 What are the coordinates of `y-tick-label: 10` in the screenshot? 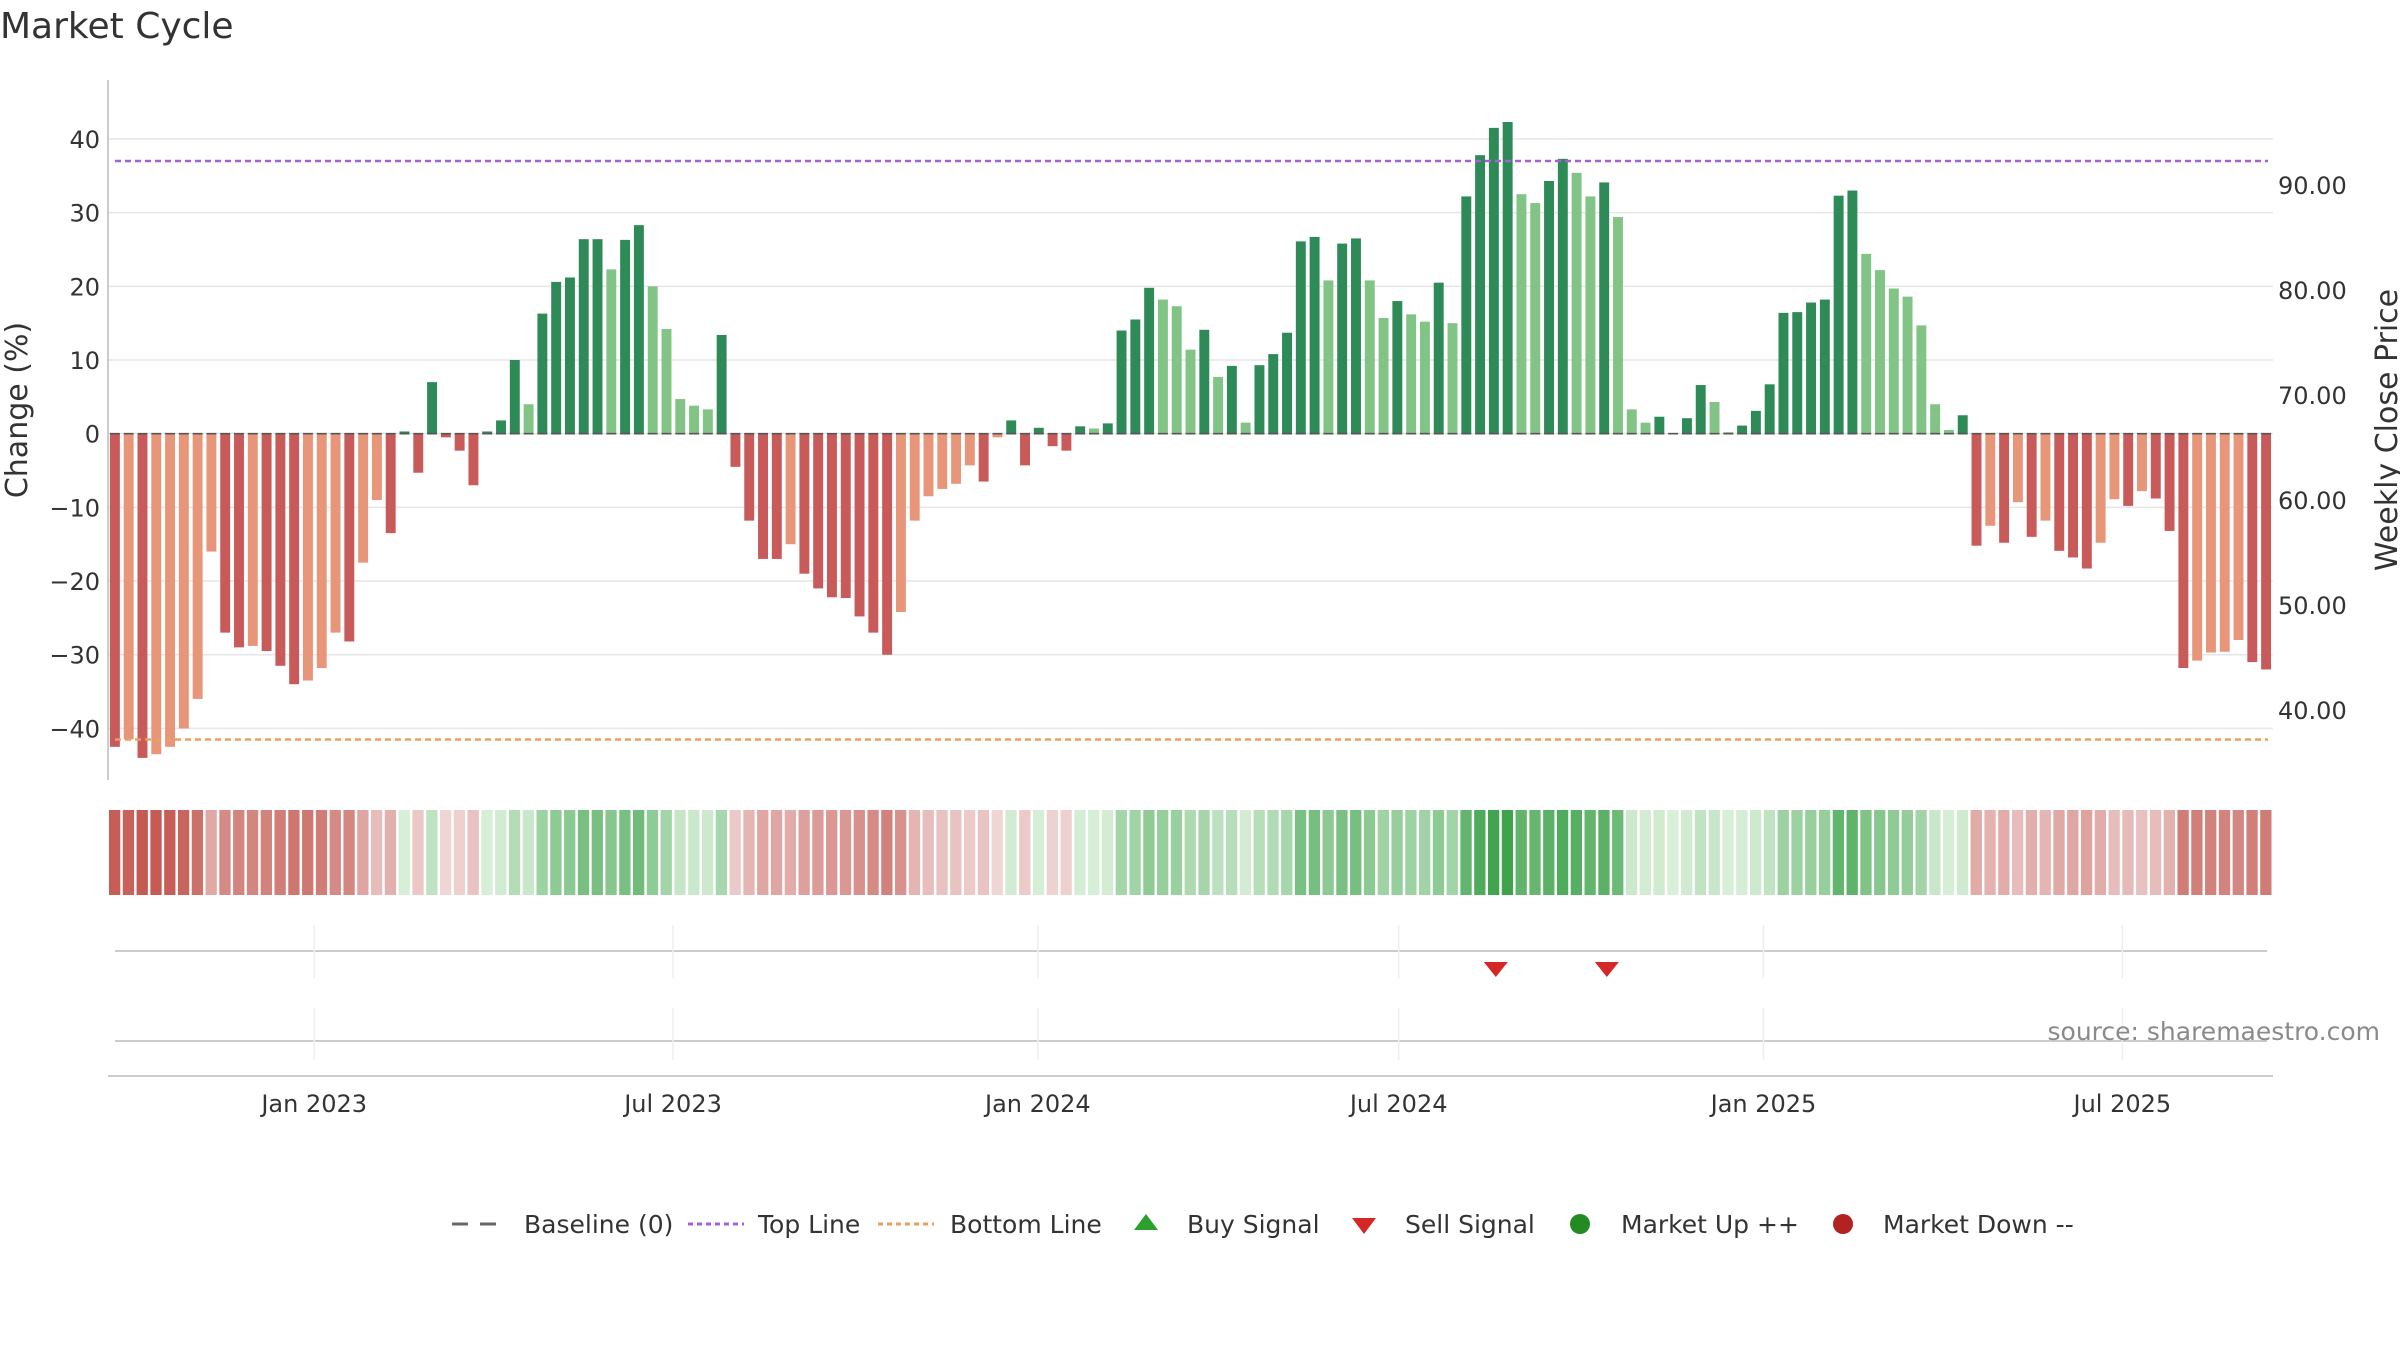 It's located at (84, 361).